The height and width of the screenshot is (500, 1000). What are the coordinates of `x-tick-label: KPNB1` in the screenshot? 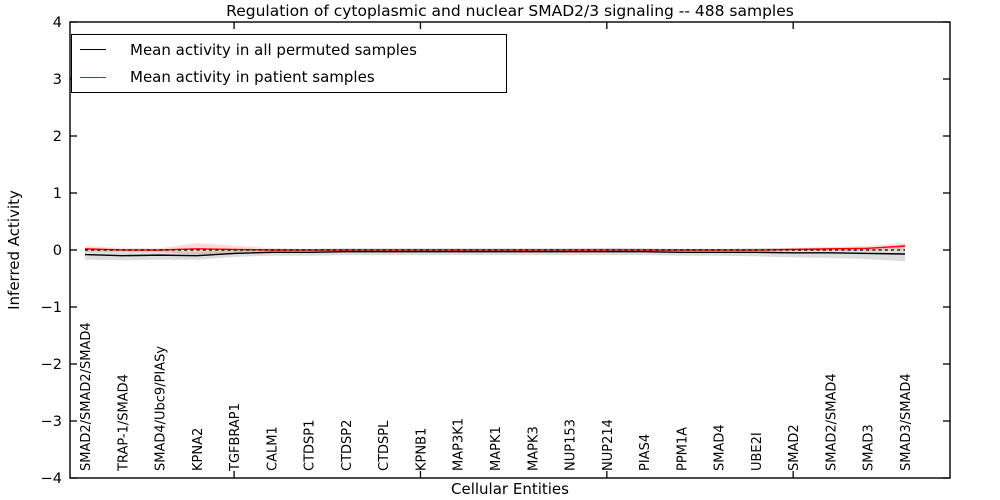 It's located at (421, 449).